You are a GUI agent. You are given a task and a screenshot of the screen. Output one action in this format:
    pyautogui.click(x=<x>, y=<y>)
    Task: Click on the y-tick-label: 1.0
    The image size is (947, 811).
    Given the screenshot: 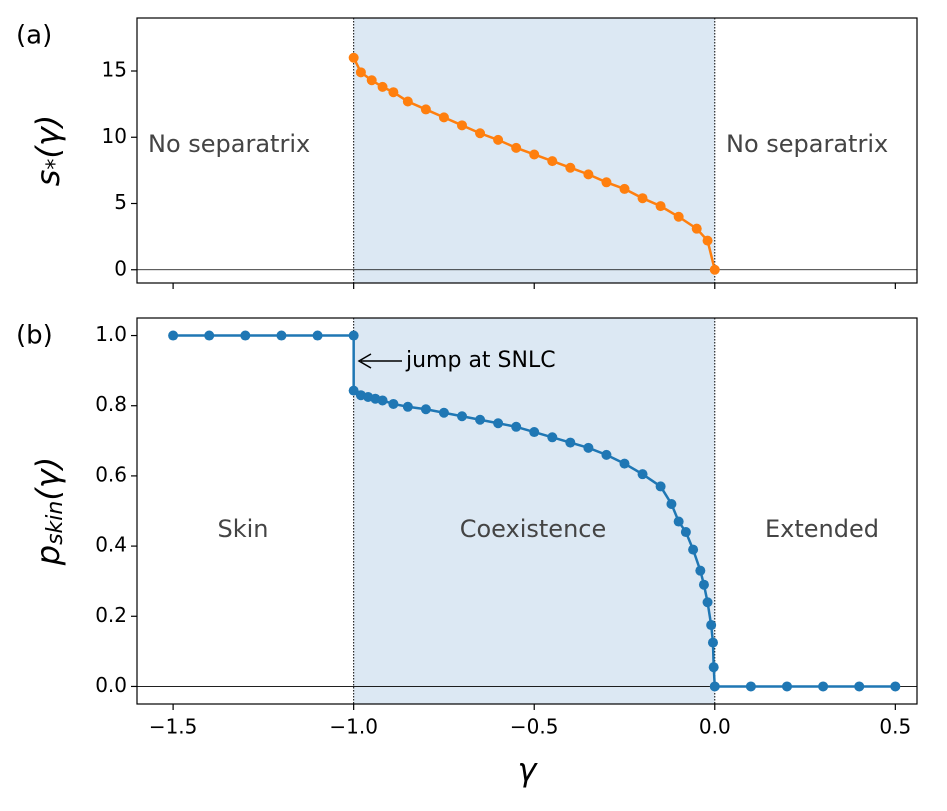 What is the action you would take?
    pyautogui.click(x=111, y=334)
    